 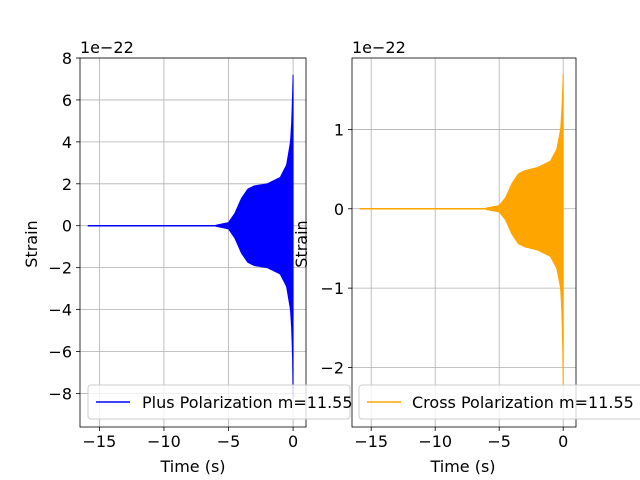 What do you see at coordinates (107, 47) in the screenshot?
I see `plot-plus-offset-text: 1e−22` at bounding box center [107, 47].